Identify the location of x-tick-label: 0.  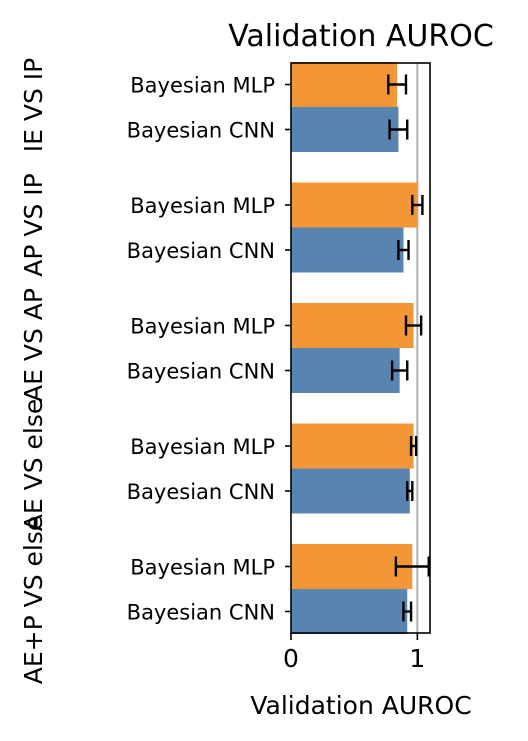
(291, 658).